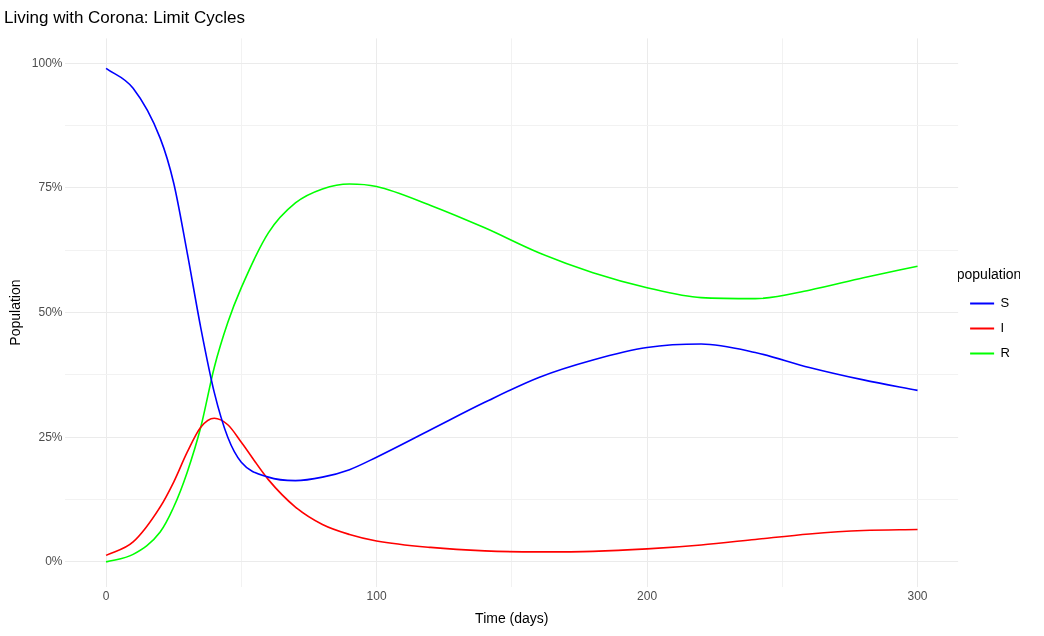 The width and height of the screenshot is (1044, 636). What do you see at coordinates (989, 273) in the screenshot?
I see `legend-title: population` at bounding box center [989, 273].